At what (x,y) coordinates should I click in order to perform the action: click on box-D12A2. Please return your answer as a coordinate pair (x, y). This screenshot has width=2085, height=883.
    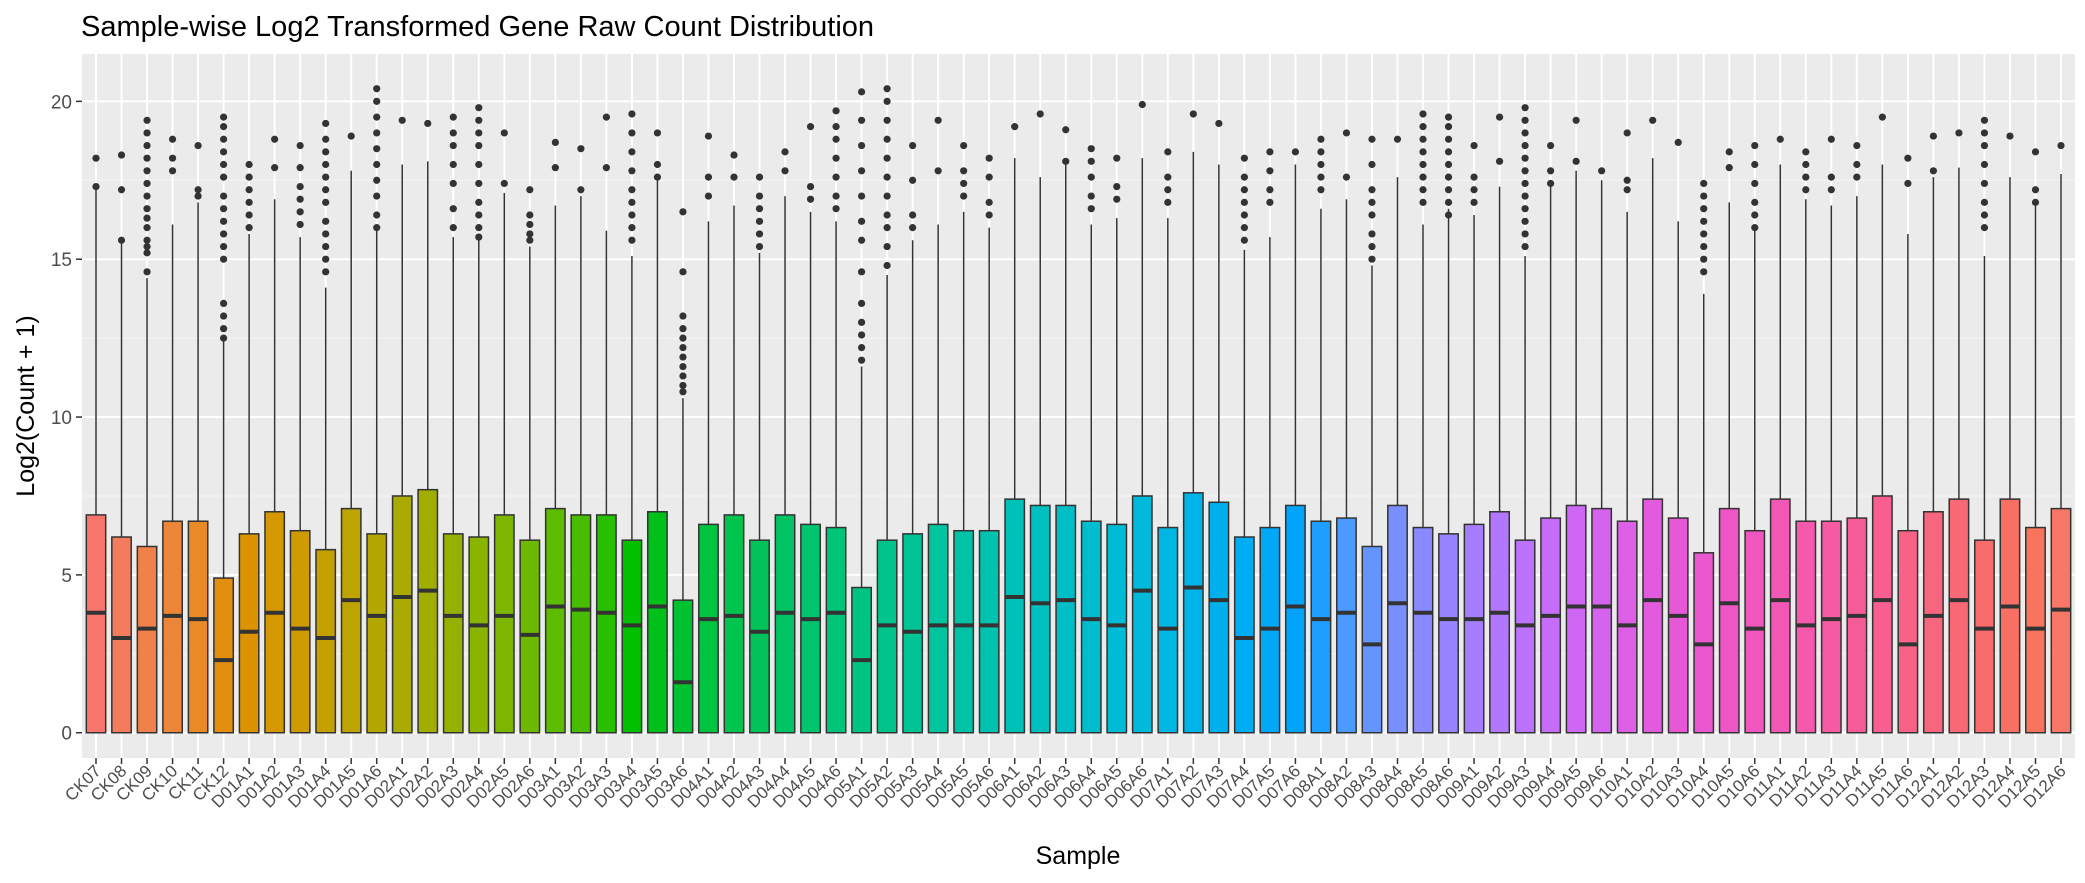
    Looking at the image, I should click on (1959, 431).